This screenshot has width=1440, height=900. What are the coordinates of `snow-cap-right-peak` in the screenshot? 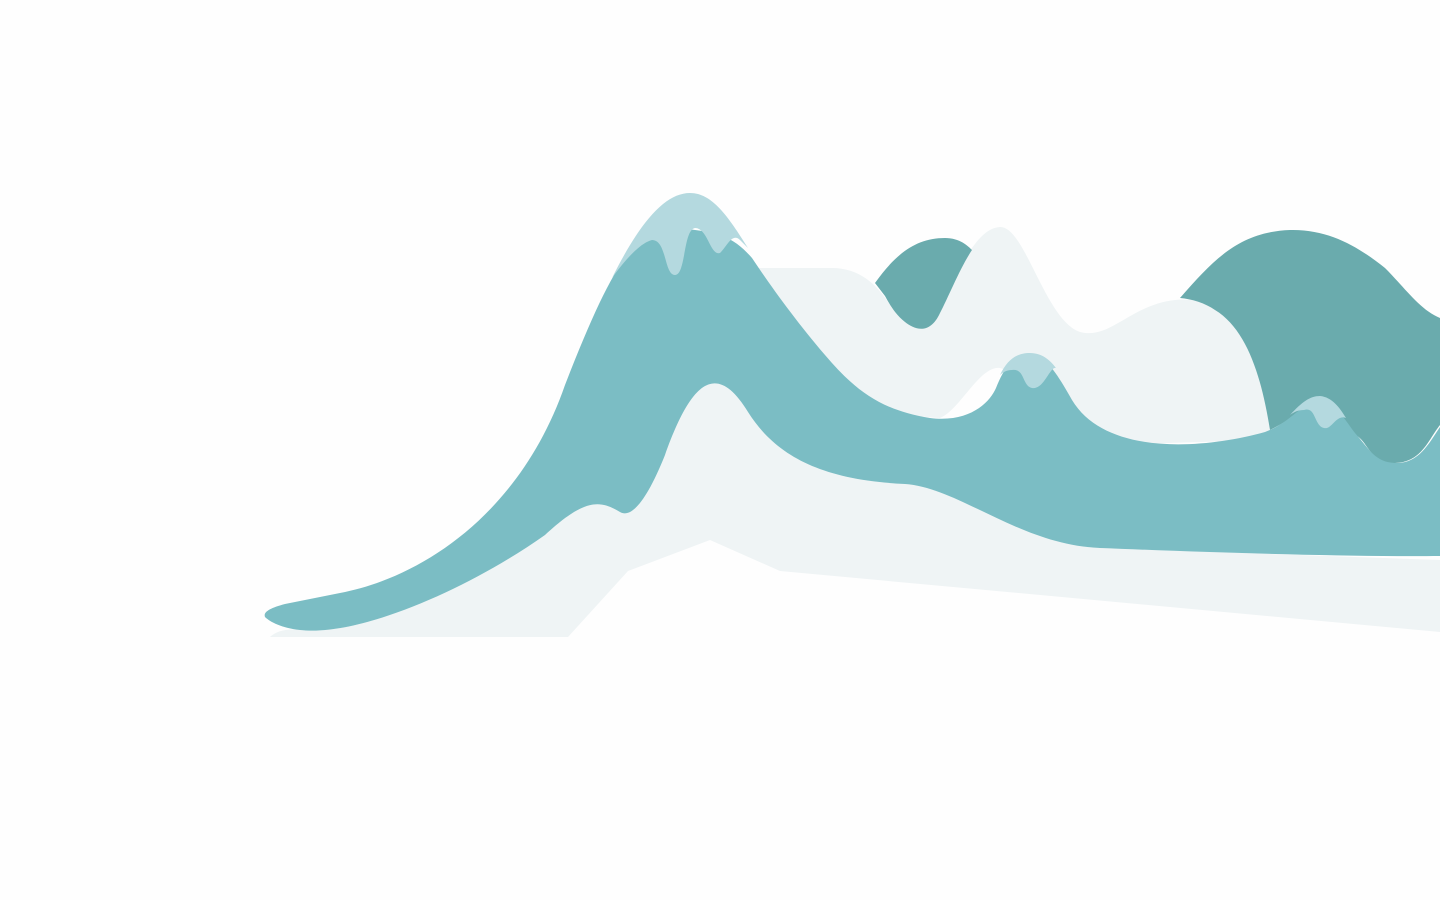 It's located at (1318, 412).